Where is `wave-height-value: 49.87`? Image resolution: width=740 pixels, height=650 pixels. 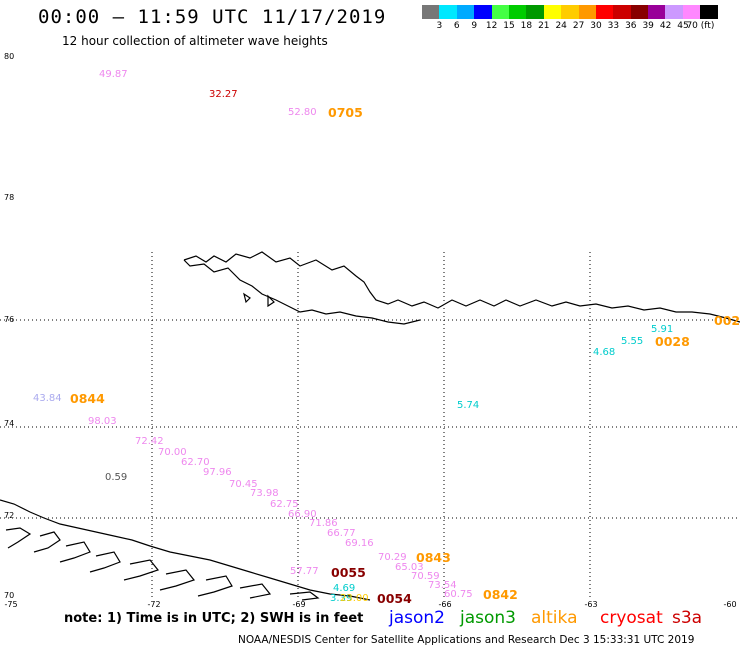
wave-height-value: 49.87 is located at coordinates (113, 74).